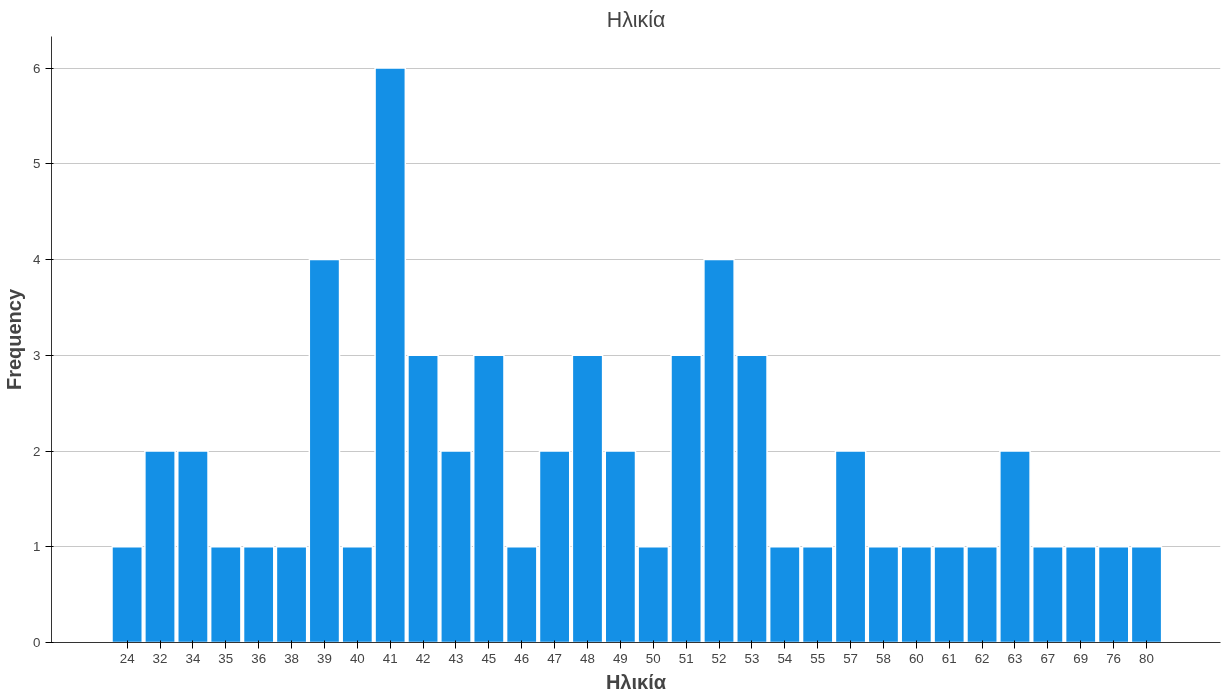 The image size is (1230, 700). Describe the element at coordinates (37, 260) in the screenshot. I see `y-tick-label: 4` at that location.